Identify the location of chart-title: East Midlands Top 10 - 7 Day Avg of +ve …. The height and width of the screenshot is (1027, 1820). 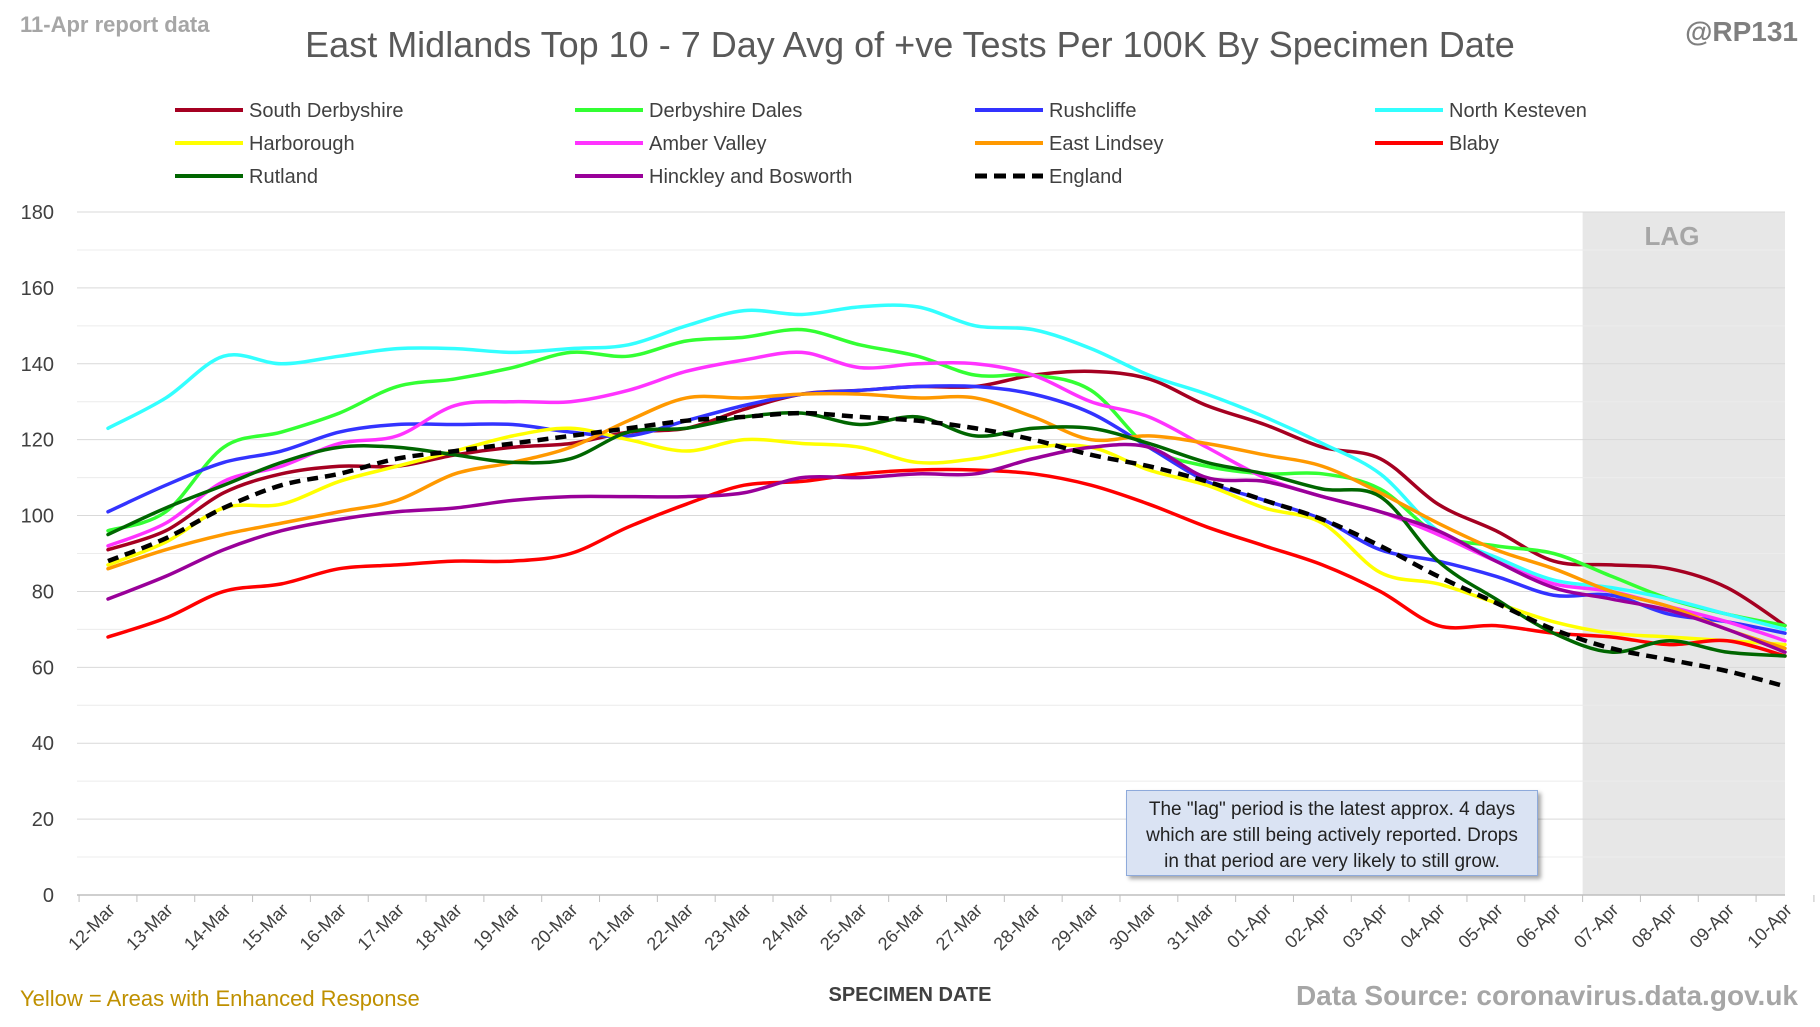
(910, 44).